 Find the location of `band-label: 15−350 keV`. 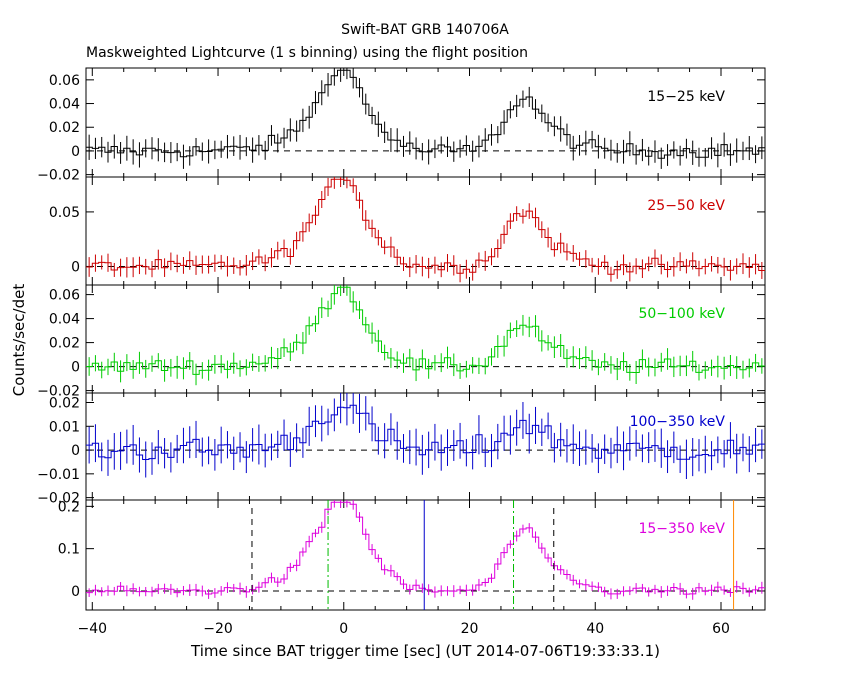

band-label: 15−350 keV is located at coordinates (681, 529).